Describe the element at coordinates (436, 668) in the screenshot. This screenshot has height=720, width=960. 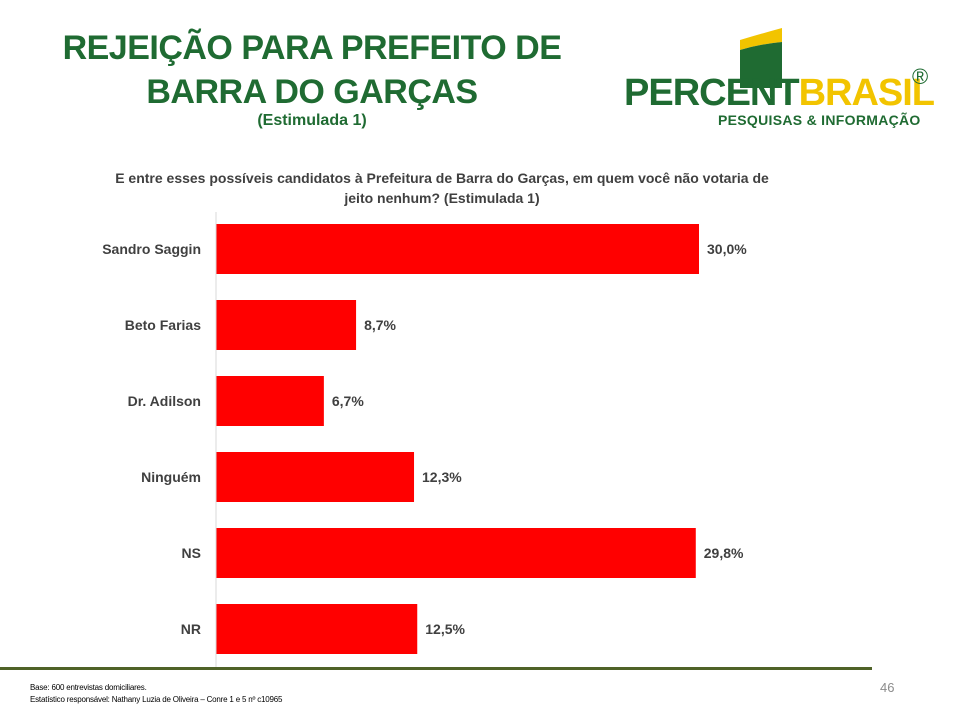
I see `footer-divider` at that location.